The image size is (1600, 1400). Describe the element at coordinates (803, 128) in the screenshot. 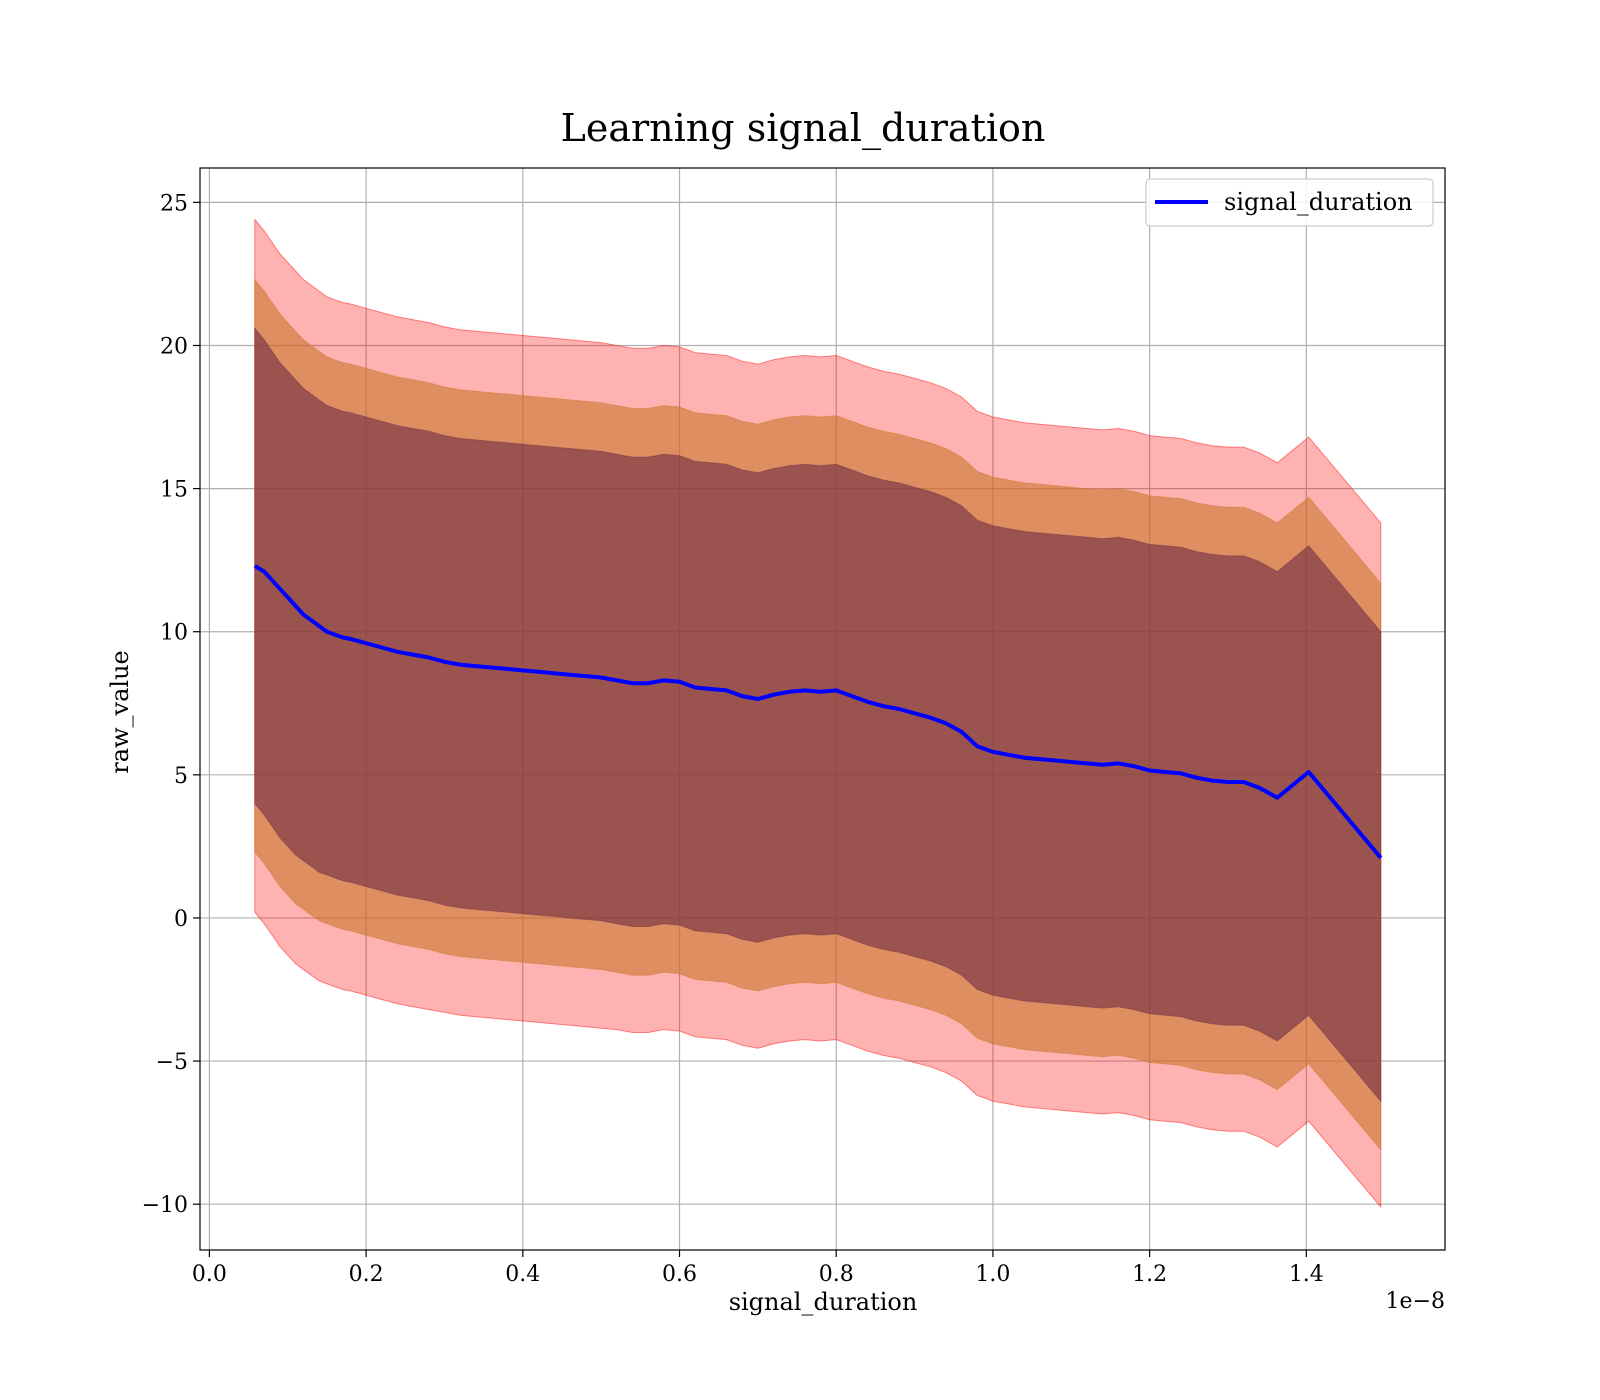

I see `chart-title: Learning signal_duration` at that location.